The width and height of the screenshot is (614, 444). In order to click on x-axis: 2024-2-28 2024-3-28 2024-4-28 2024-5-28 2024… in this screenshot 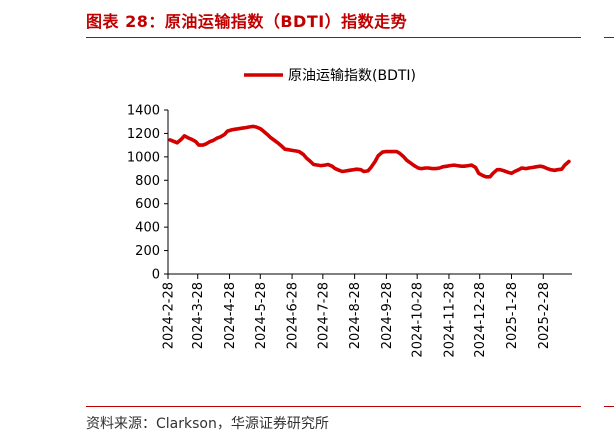, I will do `click(367, 315)`.